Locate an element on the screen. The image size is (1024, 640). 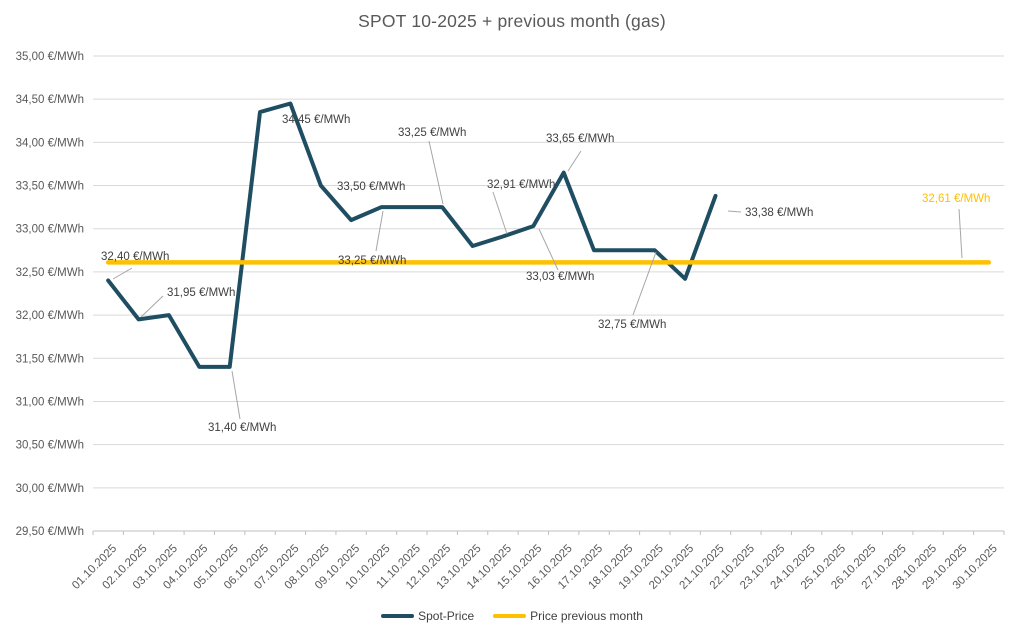
y-tick-label: 32,00 €/MWh is located at coordinates (50, 316).